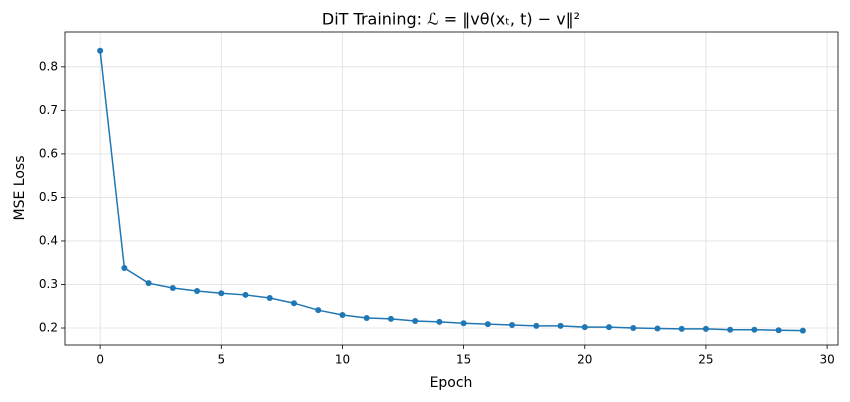 Image resolution: width=850 pixels, height=402 pixels. What do you see at coordinates (826, 360) in the screenshot?
I see `x-tick-label: 30` at bounding box center [826, 360].